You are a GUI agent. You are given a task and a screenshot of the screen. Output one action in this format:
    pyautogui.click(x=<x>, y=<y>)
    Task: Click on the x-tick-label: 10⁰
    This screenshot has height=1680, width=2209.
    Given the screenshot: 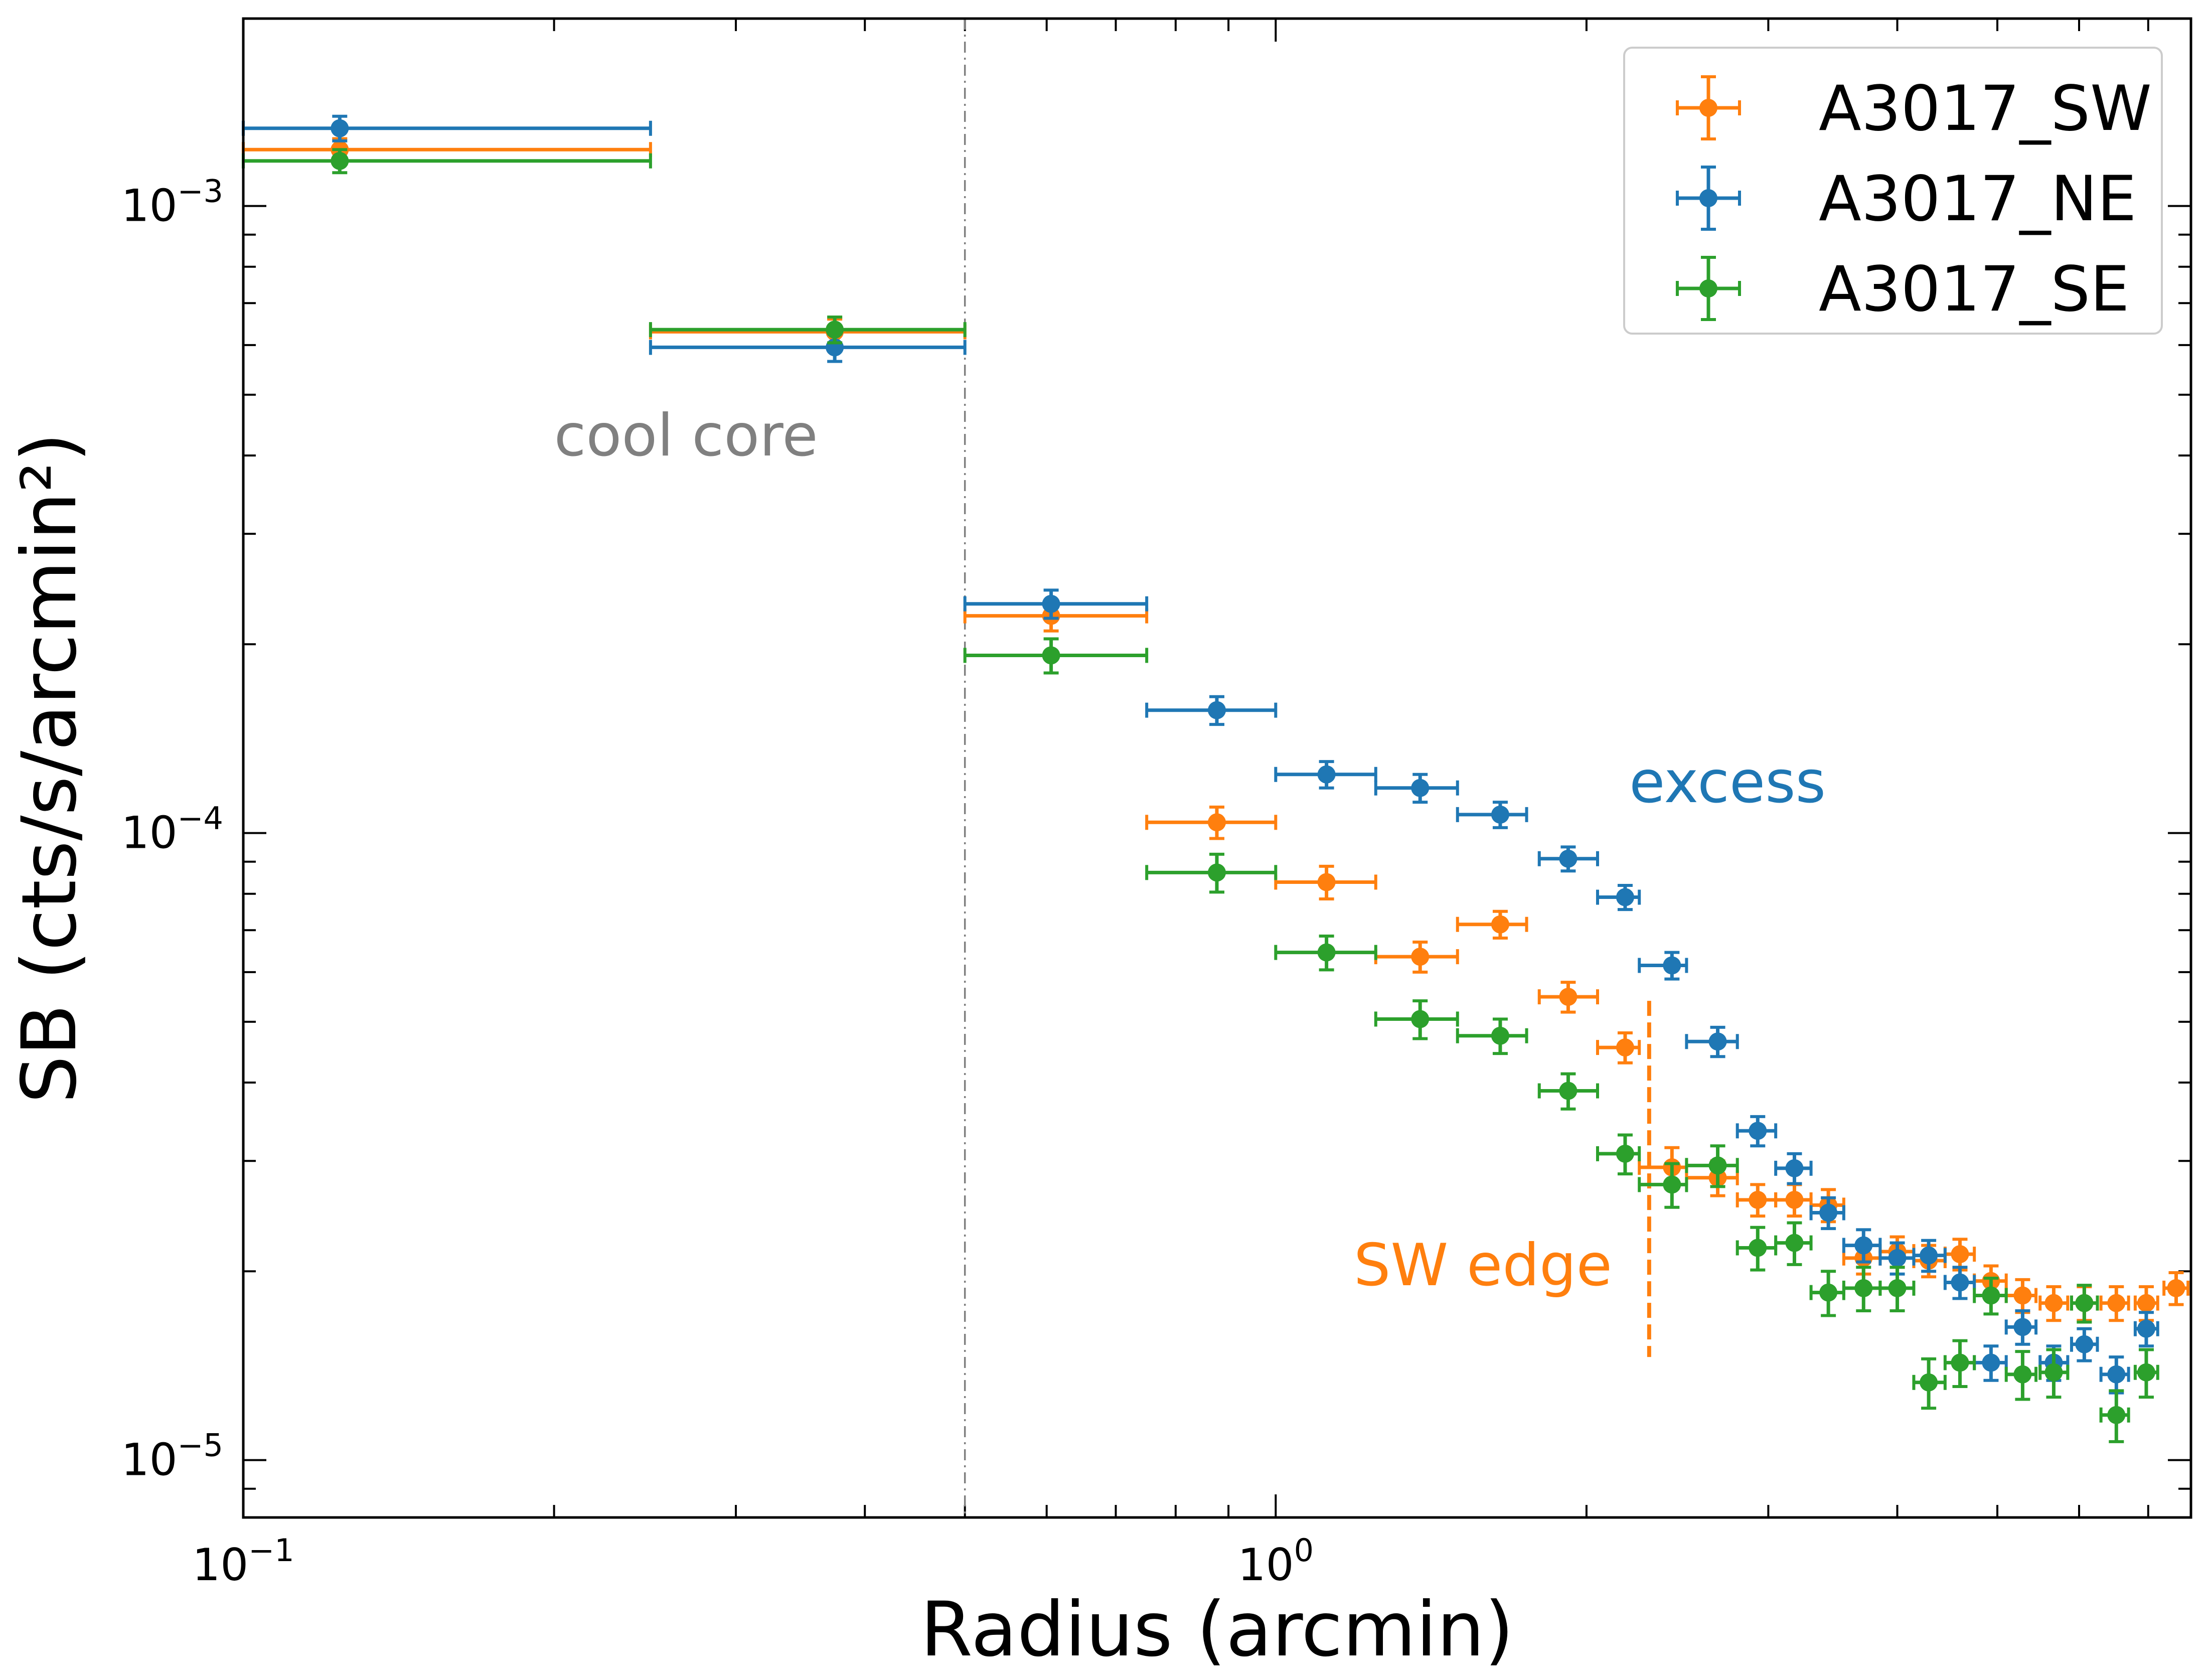 What is the action you would take?
    pyautogui.click(x=1276, y=1562)
    